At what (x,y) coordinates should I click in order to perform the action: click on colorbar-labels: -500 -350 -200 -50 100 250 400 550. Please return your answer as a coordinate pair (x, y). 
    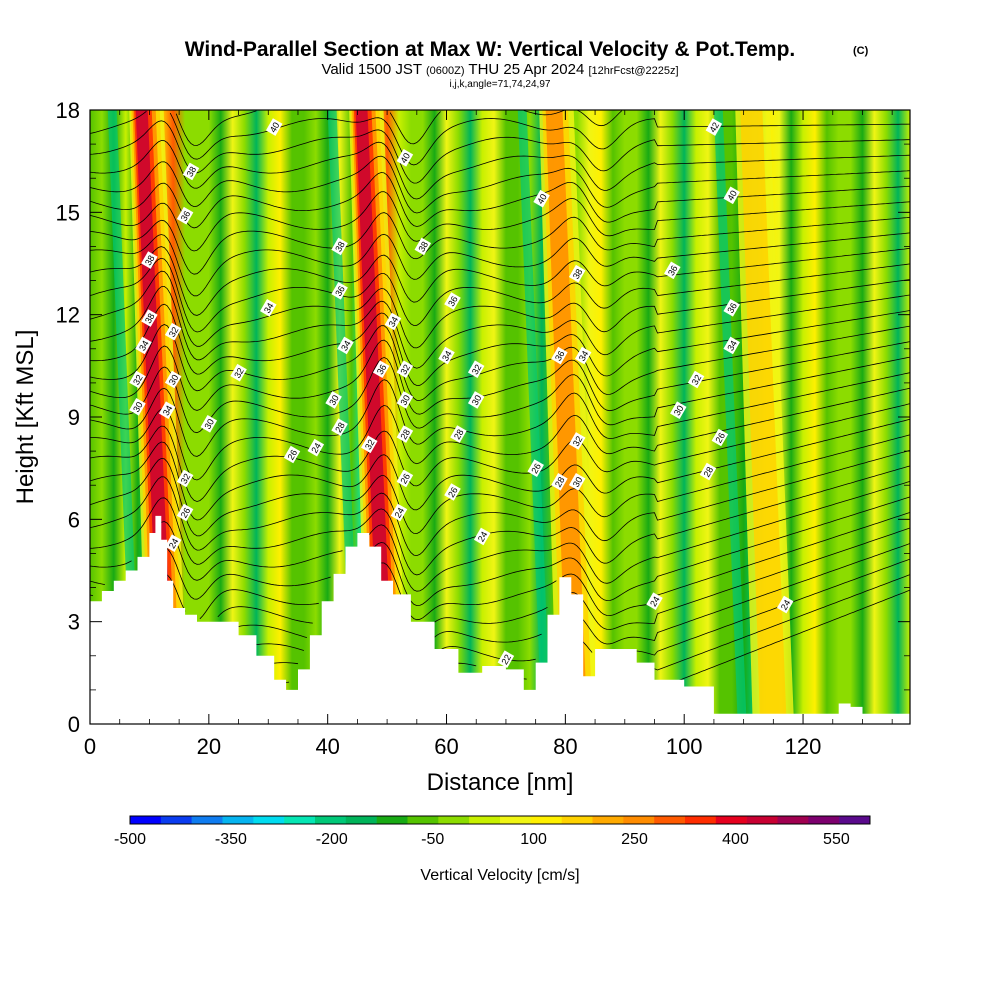
    Looking at the image, I should click on (482, 839).